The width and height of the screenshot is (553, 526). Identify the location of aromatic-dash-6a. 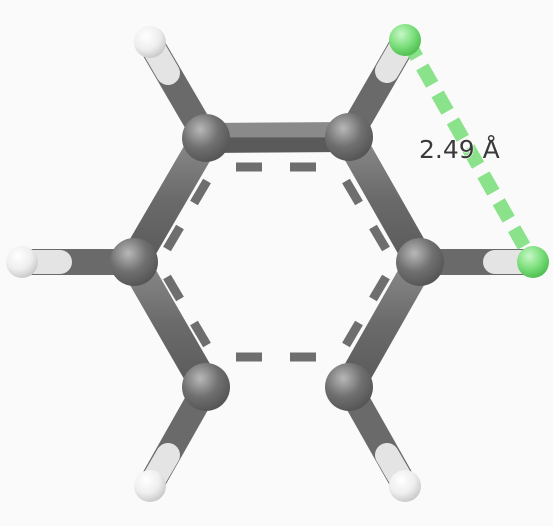
(173, 238).